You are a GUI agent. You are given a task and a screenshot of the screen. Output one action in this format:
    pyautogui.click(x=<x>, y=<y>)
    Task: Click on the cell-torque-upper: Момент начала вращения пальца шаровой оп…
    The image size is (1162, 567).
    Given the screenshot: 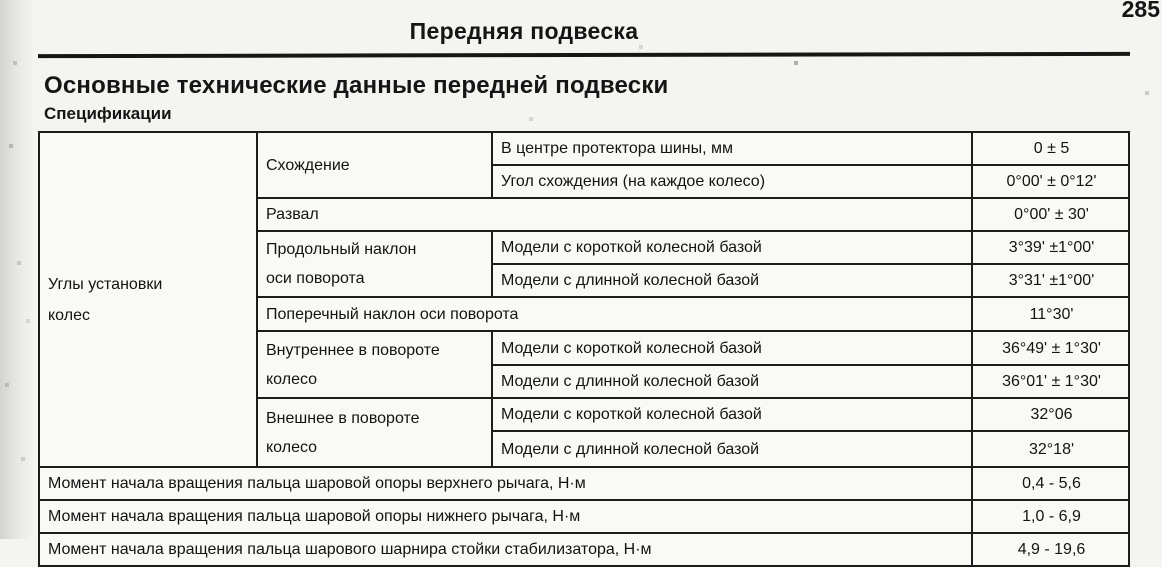 What is the action you would take?
    pyautogui.click(x=505, y=483)
    